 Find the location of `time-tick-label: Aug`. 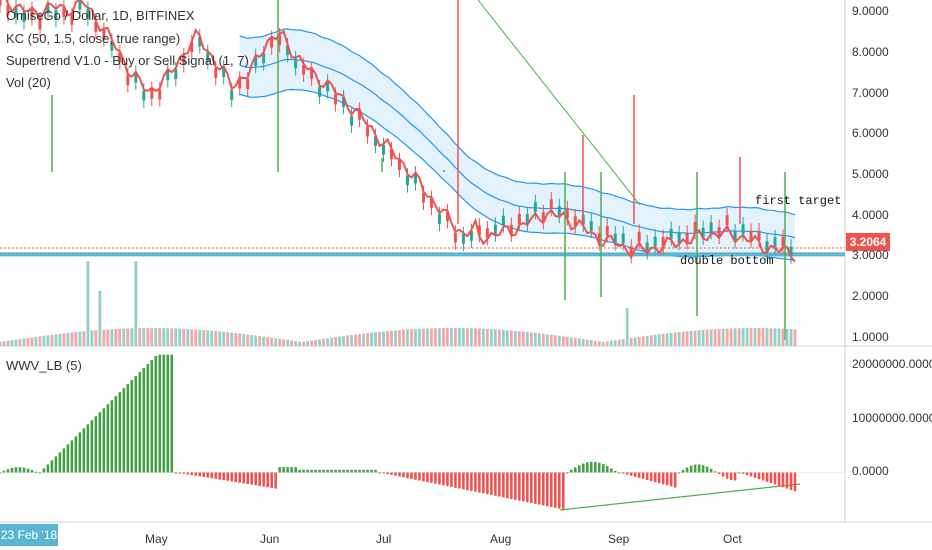

time-tick-label: Aug is located at coordinates (501, 539).